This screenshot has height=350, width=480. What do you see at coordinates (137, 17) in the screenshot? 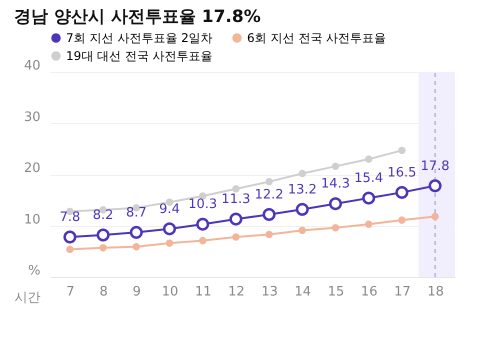
I see `chart-title: 경남 양산시 사전투표율 17.8%` at bounding box center [137, 17].